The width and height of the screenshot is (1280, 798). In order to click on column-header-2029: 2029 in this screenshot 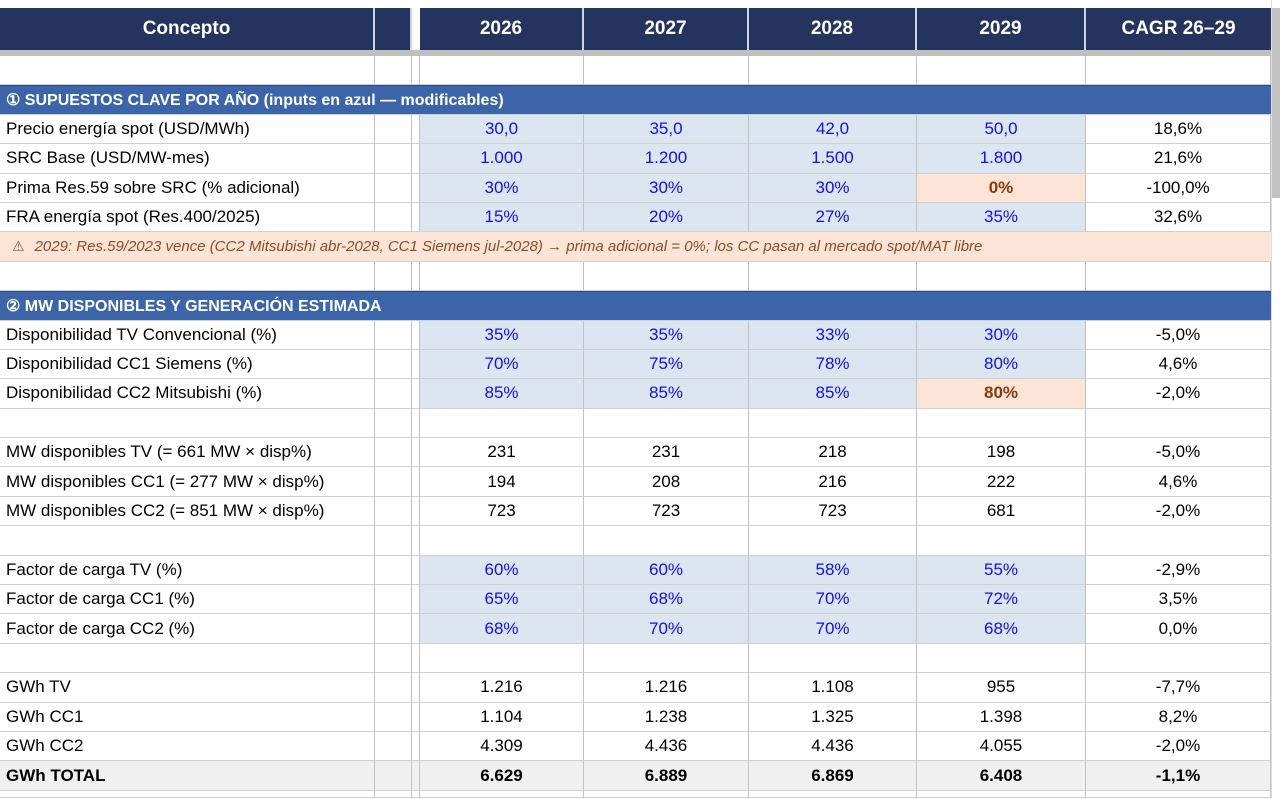, I will do `click(1001, 29)`.